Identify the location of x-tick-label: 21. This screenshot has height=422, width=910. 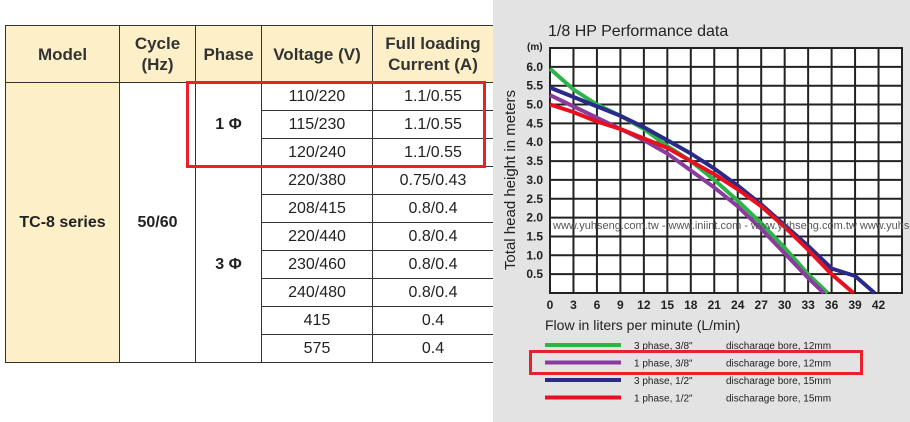
(715, 305).